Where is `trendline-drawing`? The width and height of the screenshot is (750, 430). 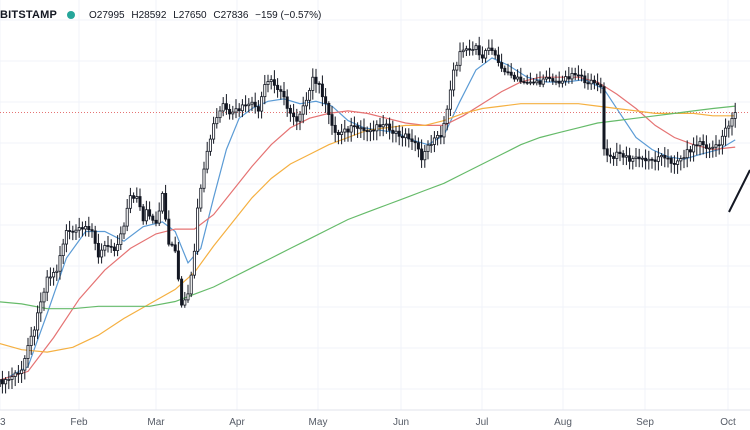
trendline-drawing is located at coordinates (739, 191).